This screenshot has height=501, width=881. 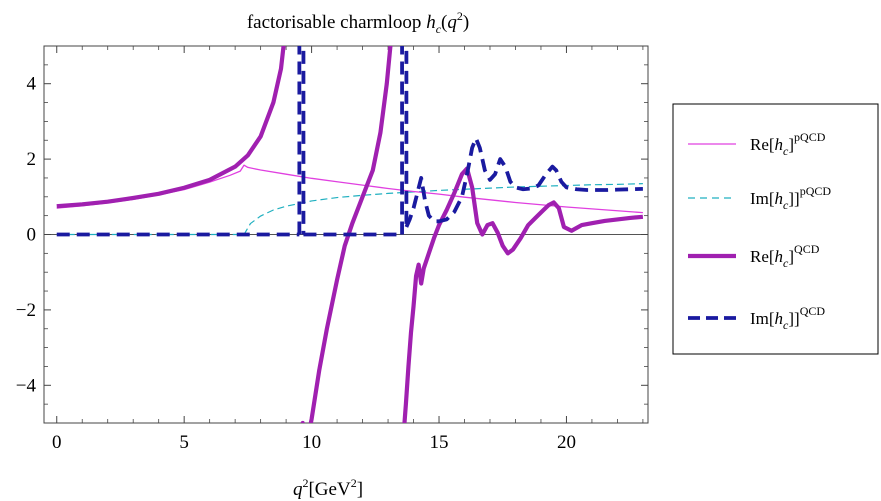 What do you see at coordinates (788, 144) in the screenshot?
I see `legend-label-0: Re[hc]pQCD` at bounding box center [788, 144].